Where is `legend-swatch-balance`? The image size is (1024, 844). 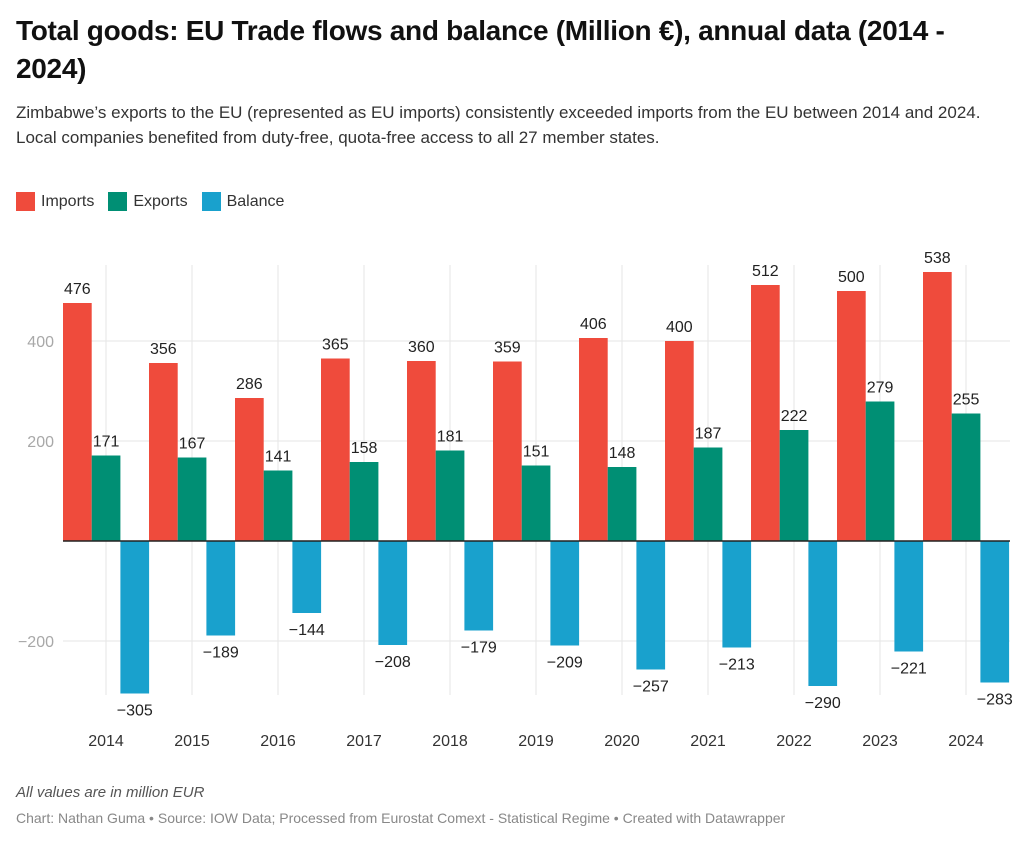
legend-swatch-balance is located at coordinates (211, 201).